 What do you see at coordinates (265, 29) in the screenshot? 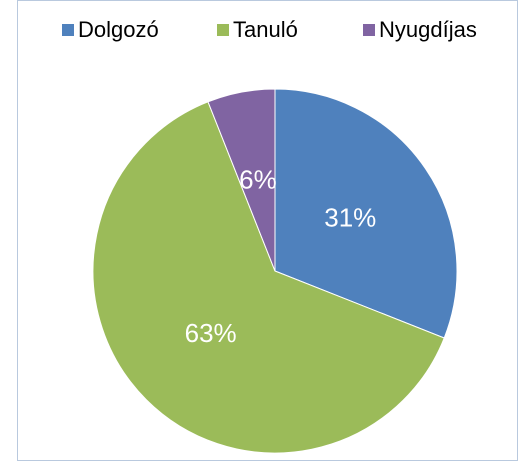
I see `legend-label: Tanuló` at bounding box center [265, 29].